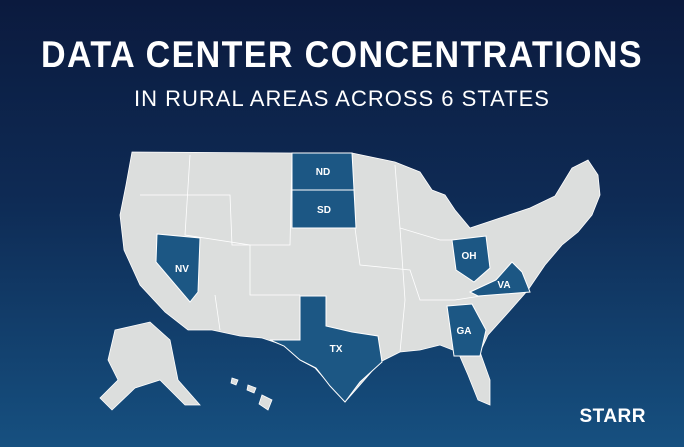 This screenshot has width=684, height=447. Describe the element at coordinates (342, 98) in the screenshot. I see `subtitle: IN RURAL AREAS ACROSS 6 STATES` at that location.